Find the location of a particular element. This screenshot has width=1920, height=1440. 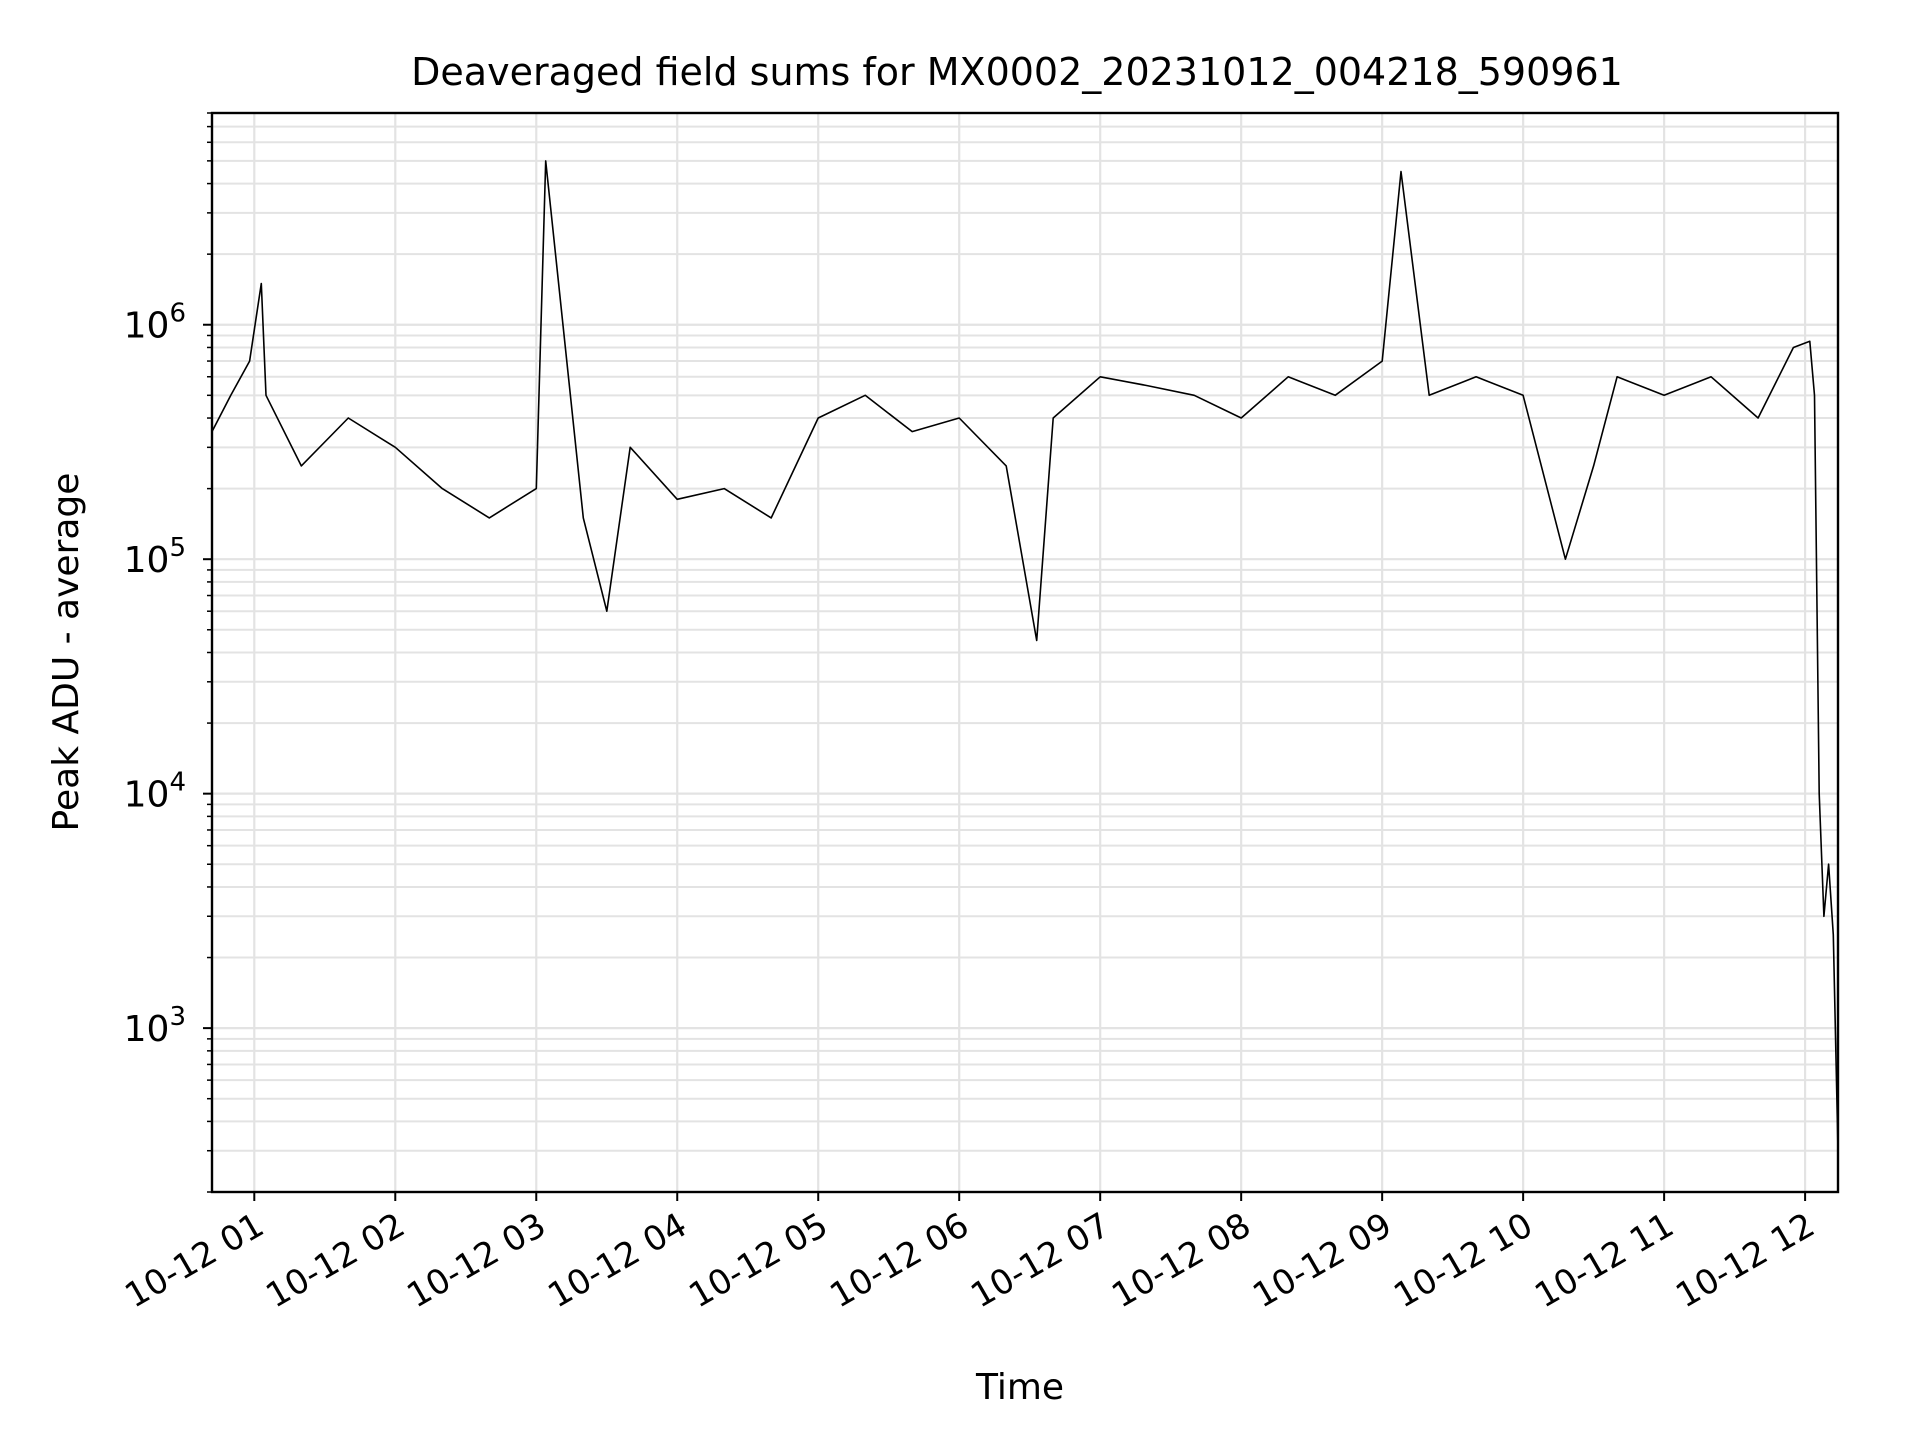

y-tick-label: 10³ is located at coordinates (155, 1026).